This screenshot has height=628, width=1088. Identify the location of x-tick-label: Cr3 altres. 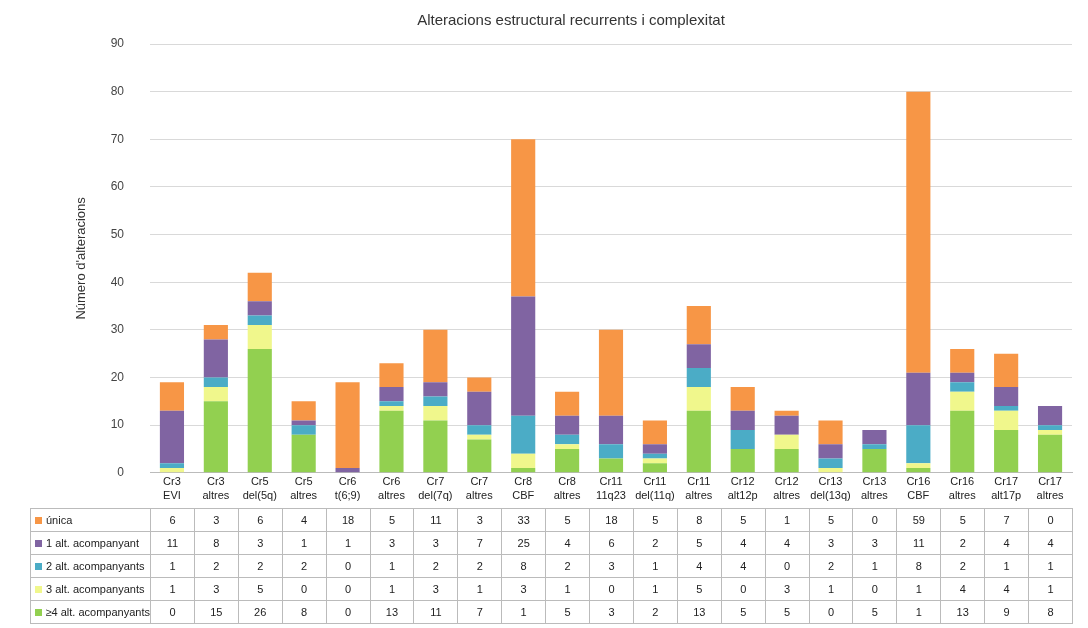
(216, 488).